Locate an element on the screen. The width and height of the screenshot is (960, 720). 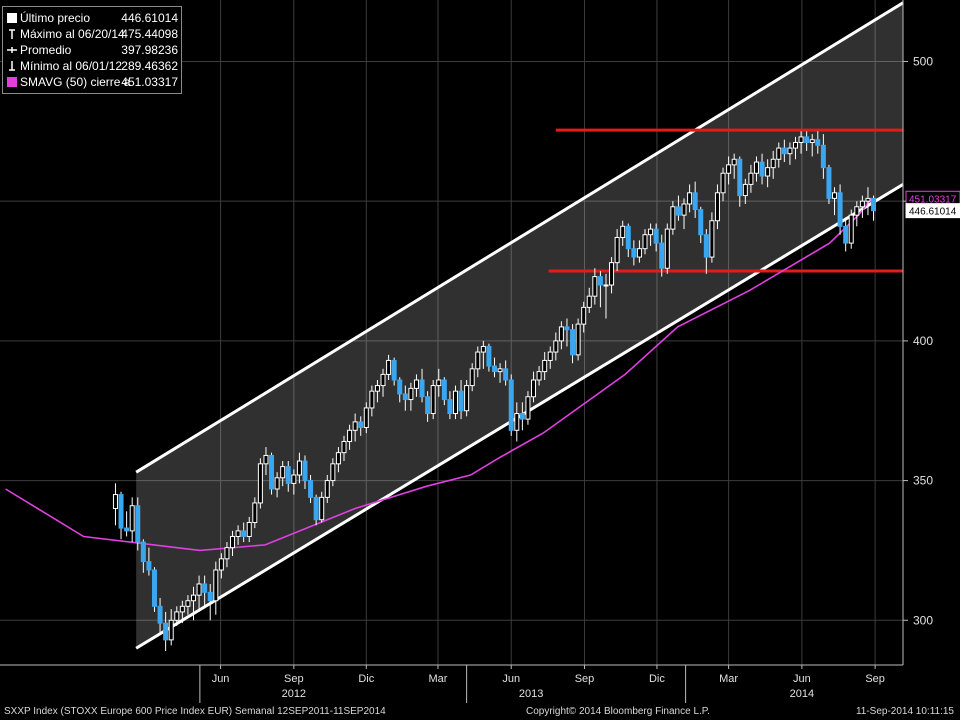
min-marker-icon is located at coordinates (12, 66).